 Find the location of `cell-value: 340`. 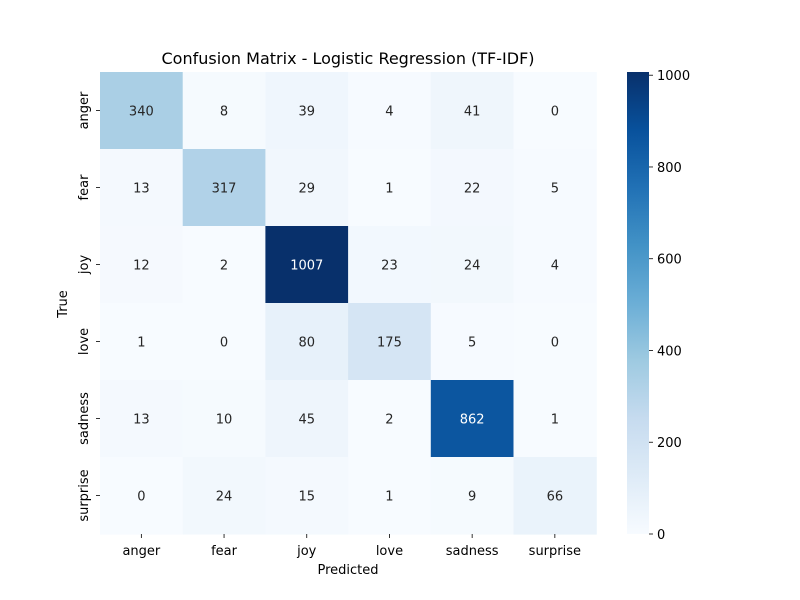

cell-value: 340 is located at coordinates (141, 112).